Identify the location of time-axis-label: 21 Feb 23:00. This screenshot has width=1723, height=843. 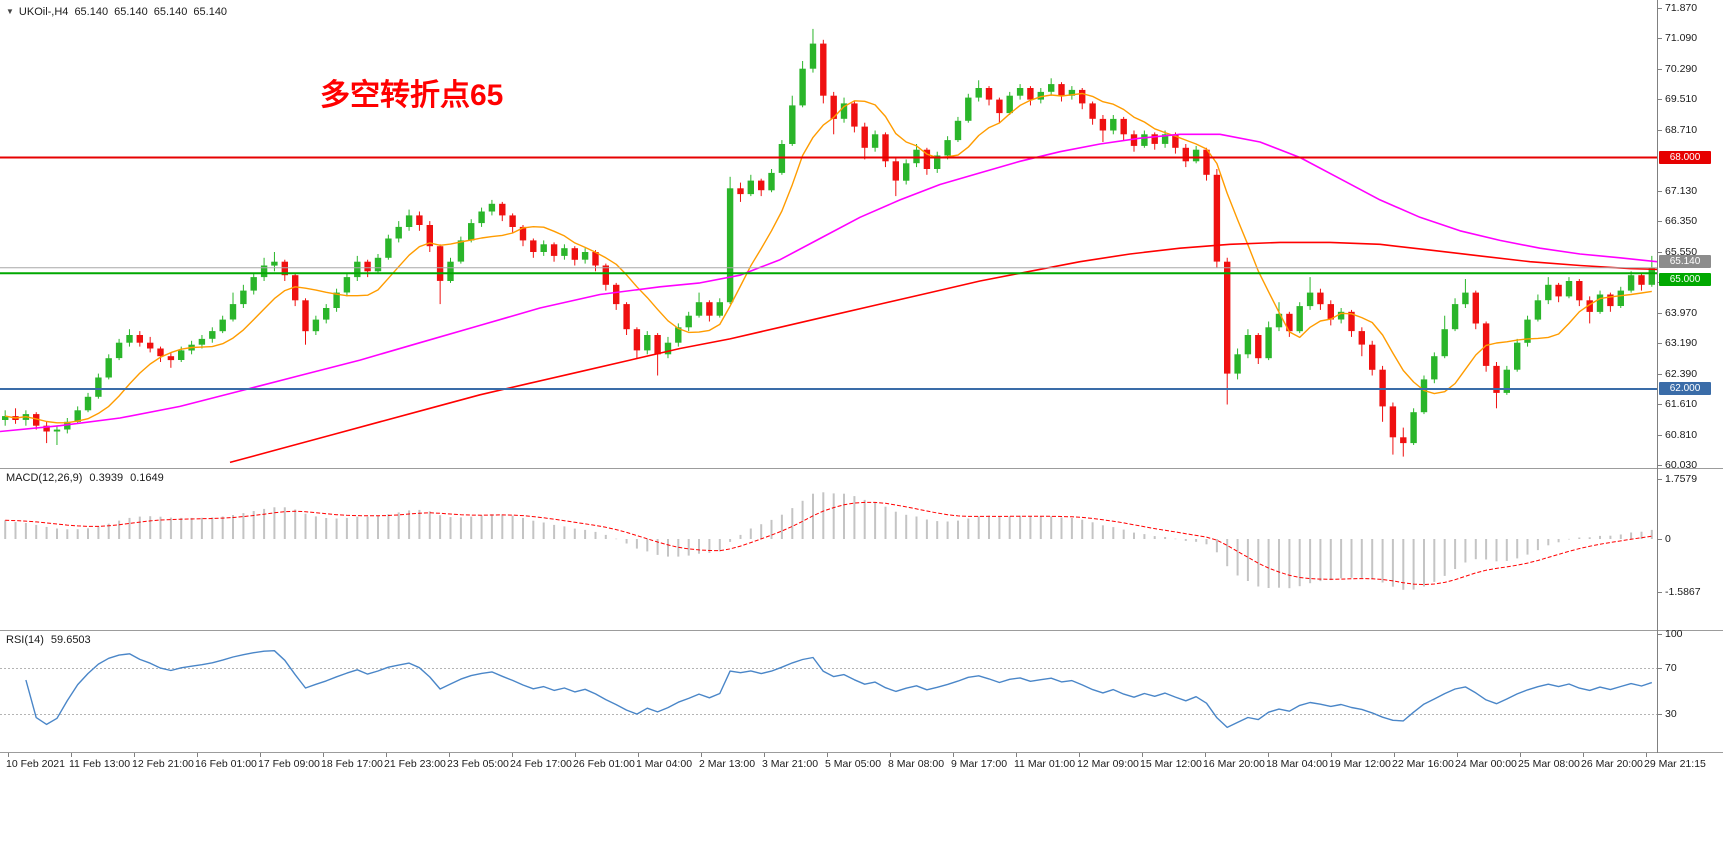
(415, 764).